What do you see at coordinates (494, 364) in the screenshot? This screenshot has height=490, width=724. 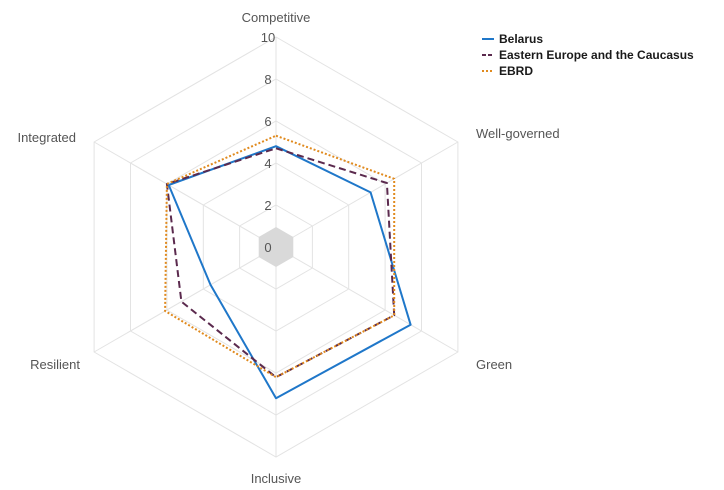 I see `axis-label: Green` at bounding box center [494, 364].